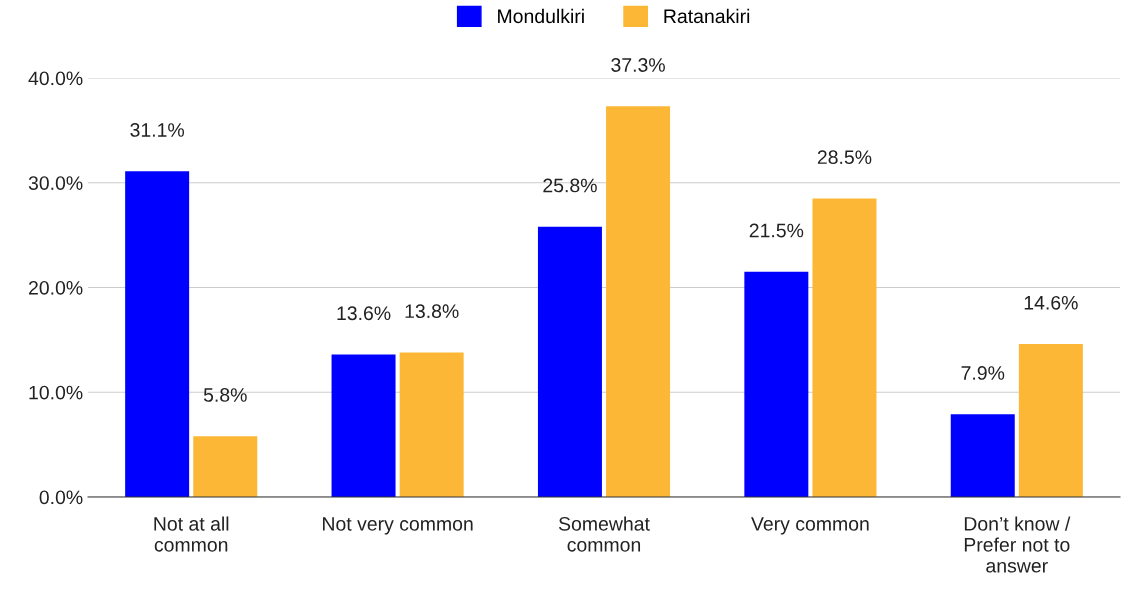 The image size is (1132, 589). Describe the element at coordinates (191, 534) in the screenshot. I see `x-tick-label: Not at all common` at that location.